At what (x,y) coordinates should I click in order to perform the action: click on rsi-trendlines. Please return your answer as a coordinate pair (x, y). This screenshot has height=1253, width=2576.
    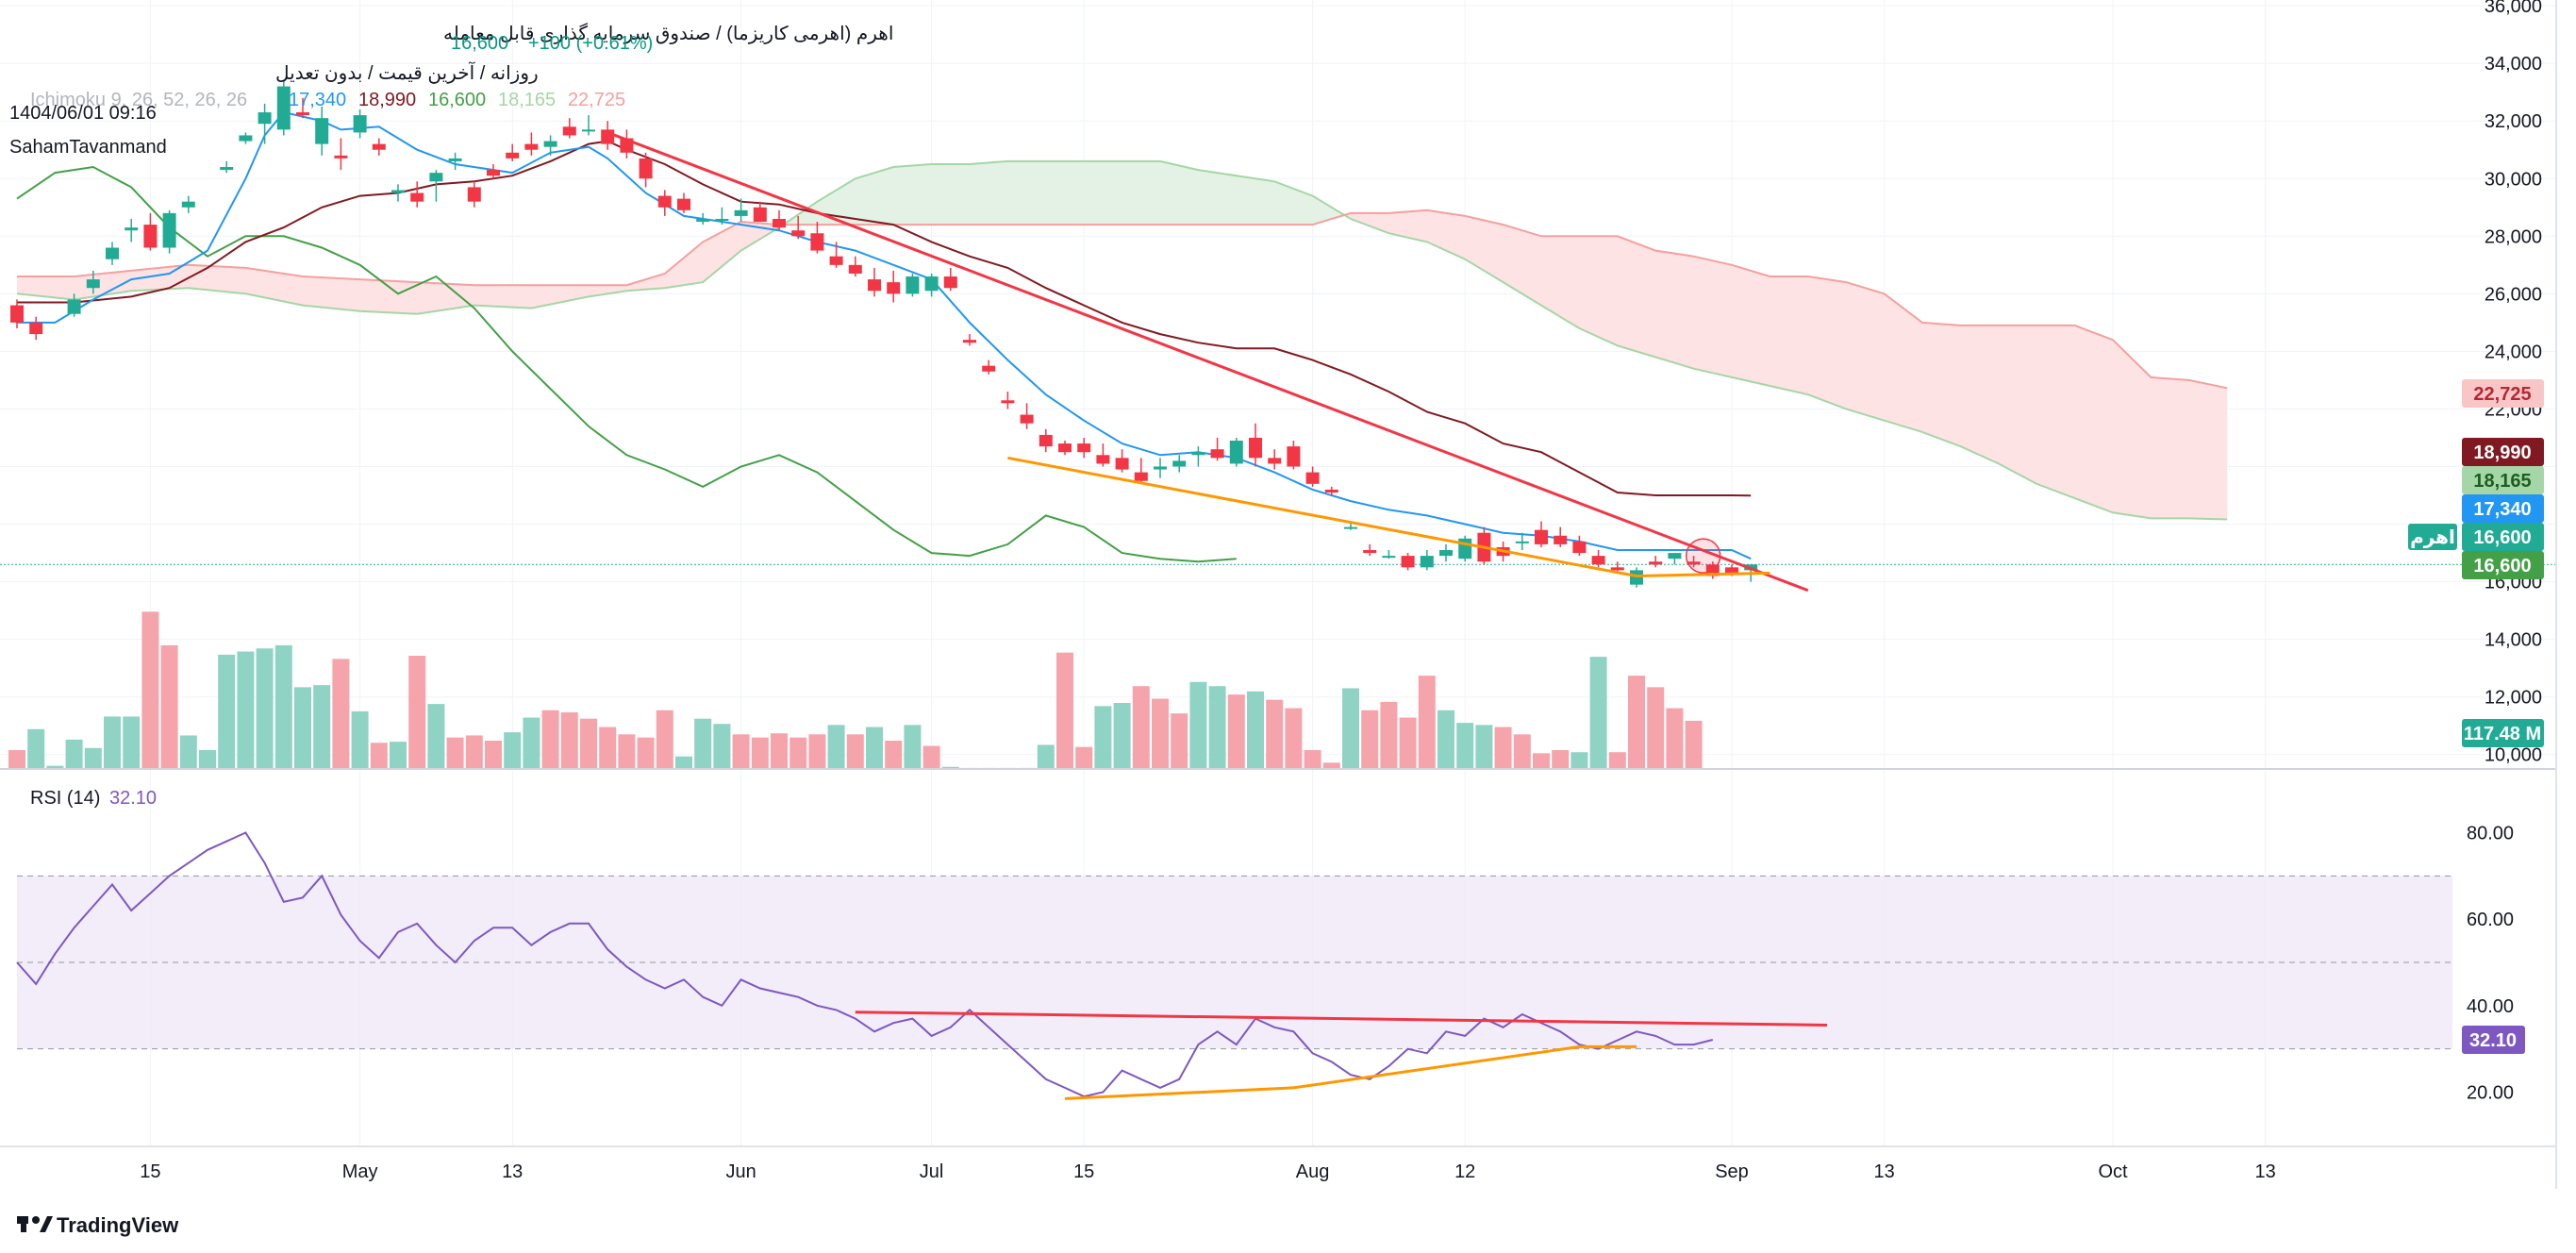
    Looking at the image, I should click on (1341, 1056).